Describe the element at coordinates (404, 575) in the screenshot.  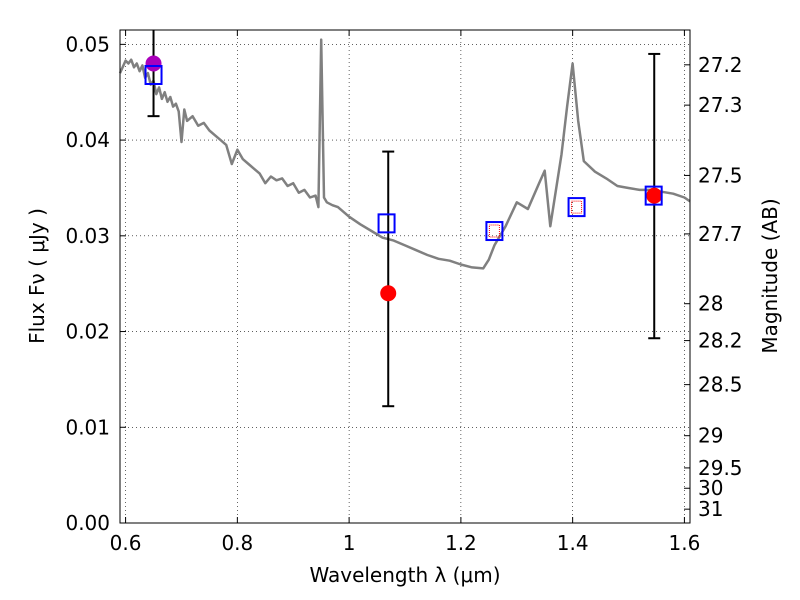
I see `x-axis-label: Wavelength λ (μm)` at that location.